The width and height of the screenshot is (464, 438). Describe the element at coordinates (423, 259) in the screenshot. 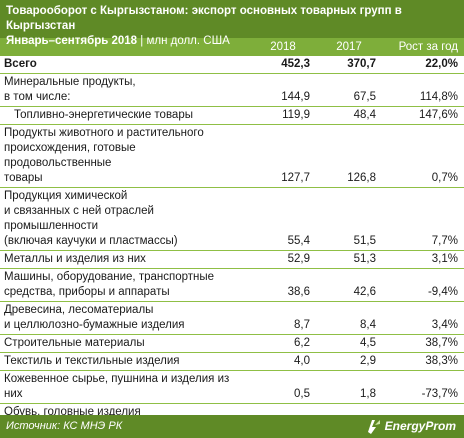

I see `value-growth: 3,1%` at that location.